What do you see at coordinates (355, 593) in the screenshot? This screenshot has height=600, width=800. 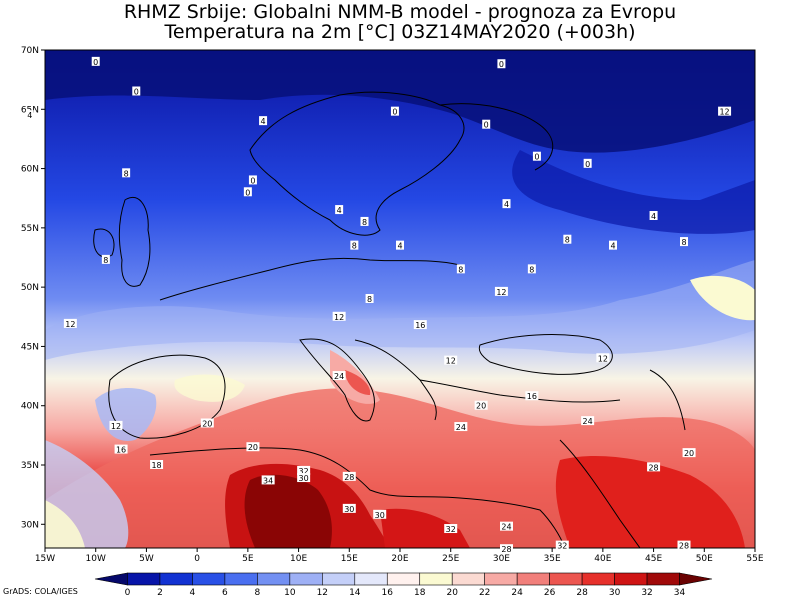 I see `colorbar-label: 14` at bounding box center [355, 593].